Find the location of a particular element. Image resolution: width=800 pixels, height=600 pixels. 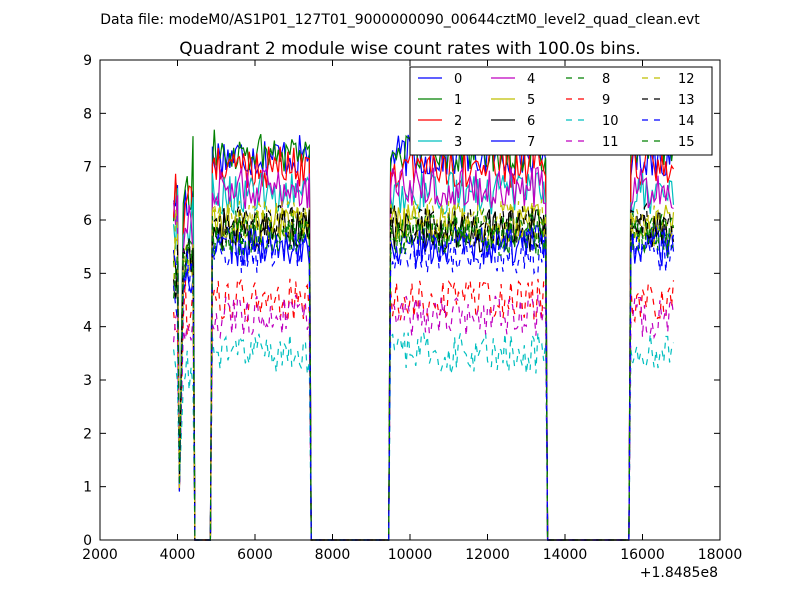

x-tick-label: 8000 is located at coordinates (333, 555).